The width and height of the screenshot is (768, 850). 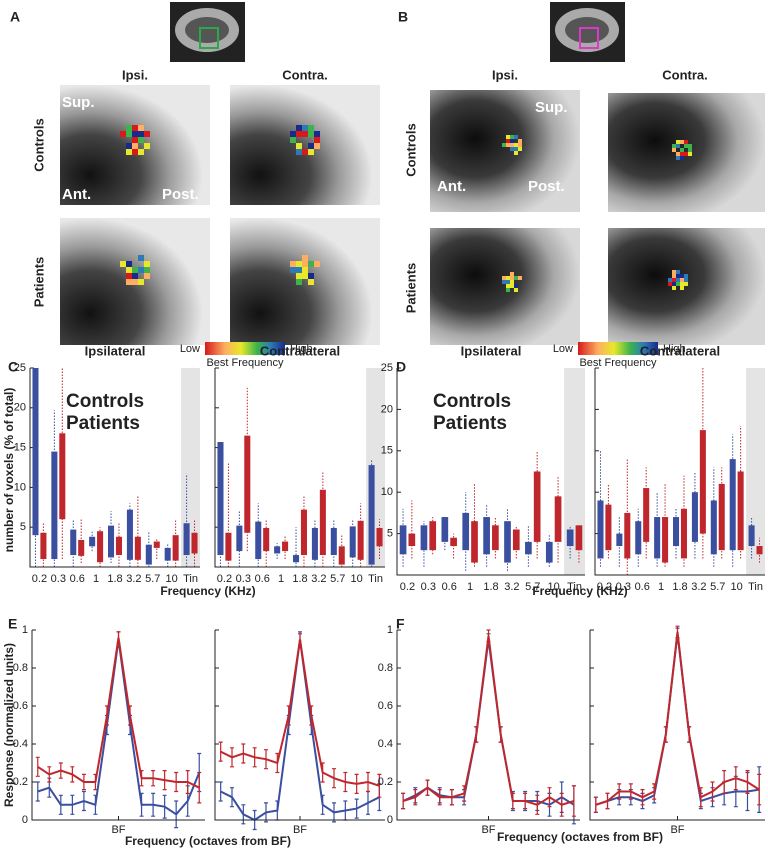 What do you see at coordinates (390, 630) in the screenshot?
I see `y-tick-label: 1` at bounding box center [390, 630].